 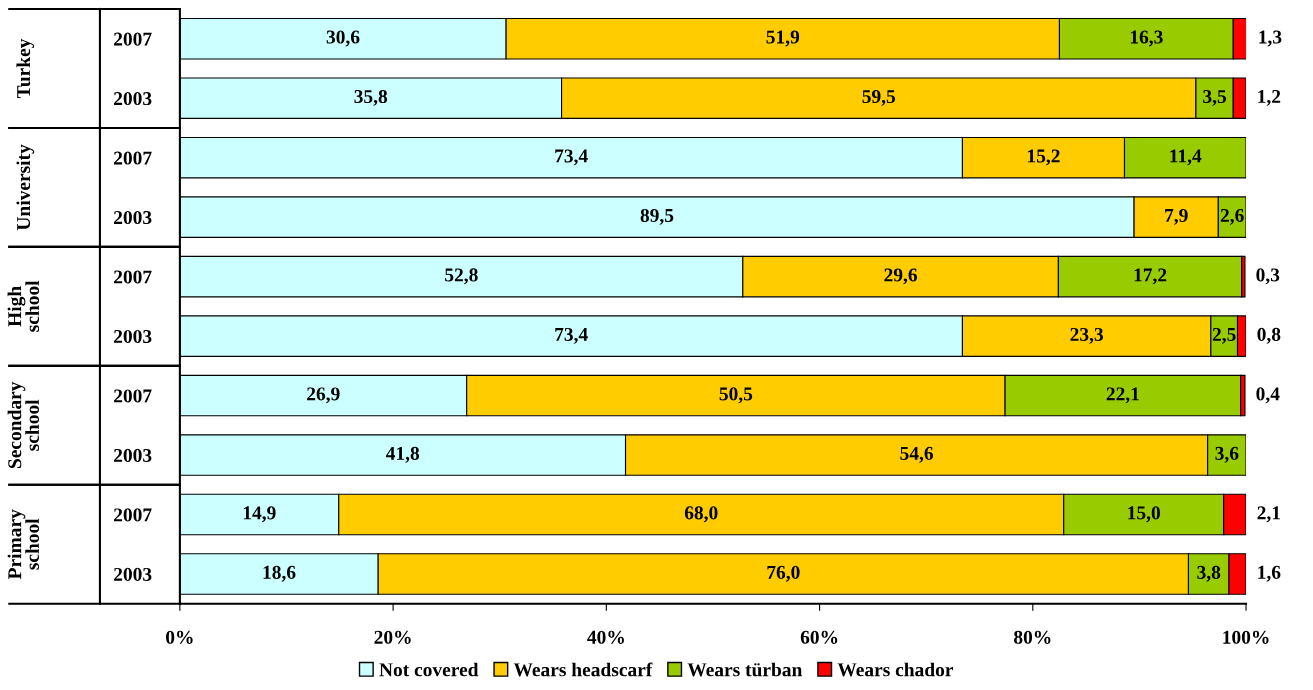 What do you see at coordinates (701, 514) in the screenshot?
I see `data-label: 68,0` at bounding box center [701, 514].